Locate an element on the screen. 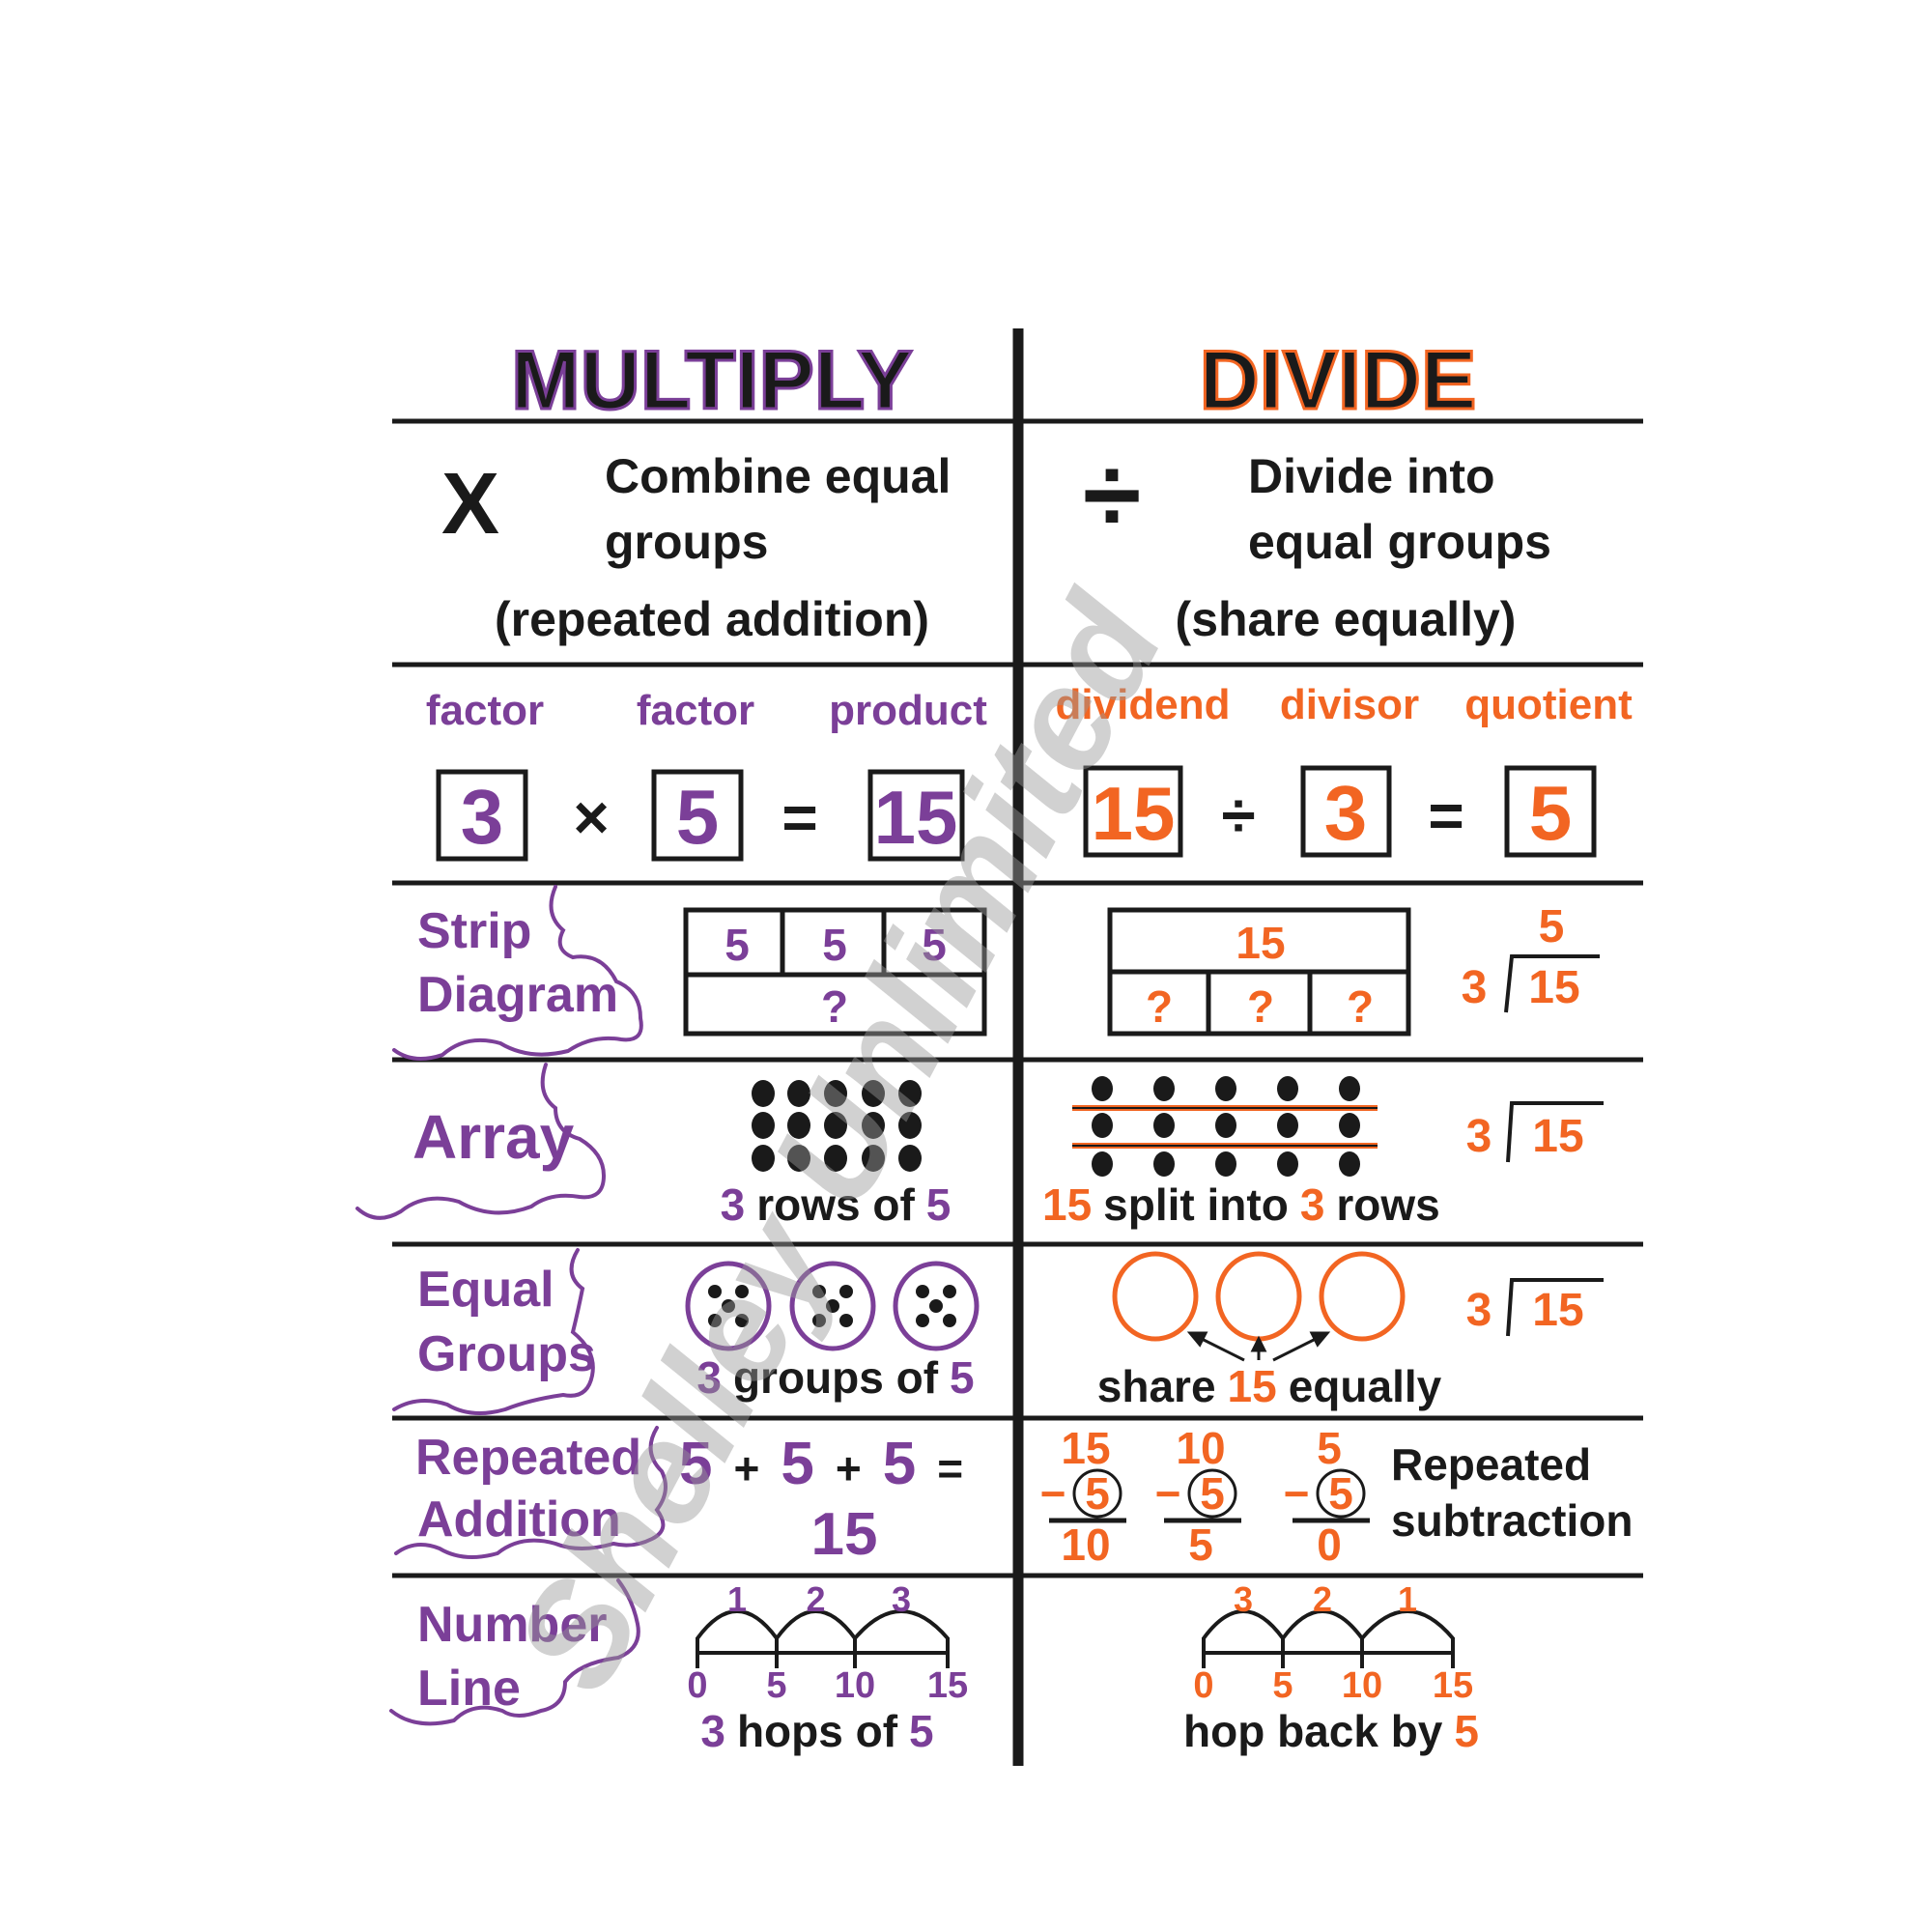 Image resolution: width=1932 pixels, height=1932 pixels. array-label-bracket is located at coordinates (481, 1141).